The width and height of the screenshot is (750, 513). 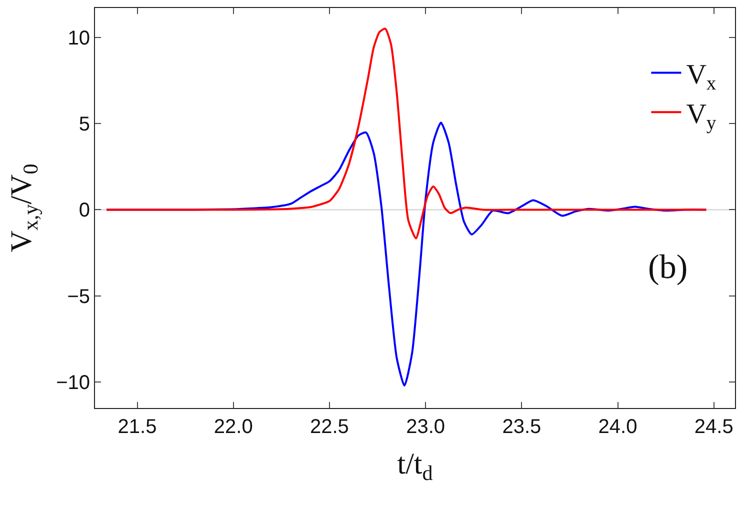 I want to click on x-tick-label: 22.5, so click(x=329, y=427).